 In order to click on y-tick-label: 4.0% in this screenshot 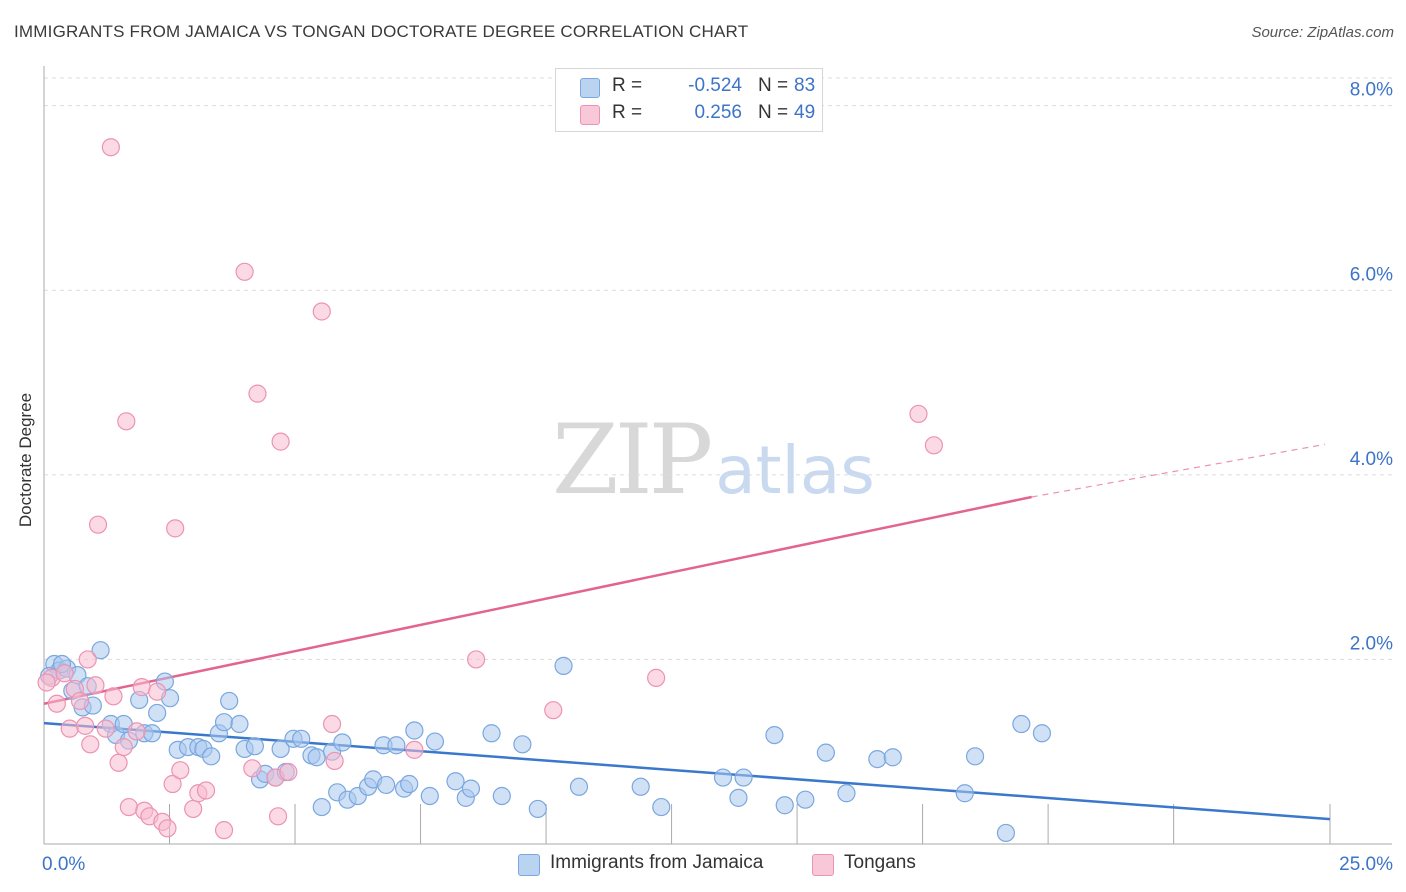, I will do `click(1371, 459)`.